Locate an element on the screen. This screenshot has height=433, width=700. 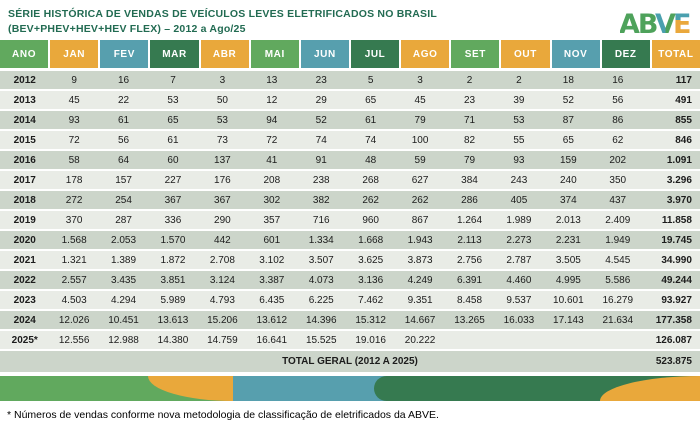
value-cell: 65 is located at coordinates (371, 100).